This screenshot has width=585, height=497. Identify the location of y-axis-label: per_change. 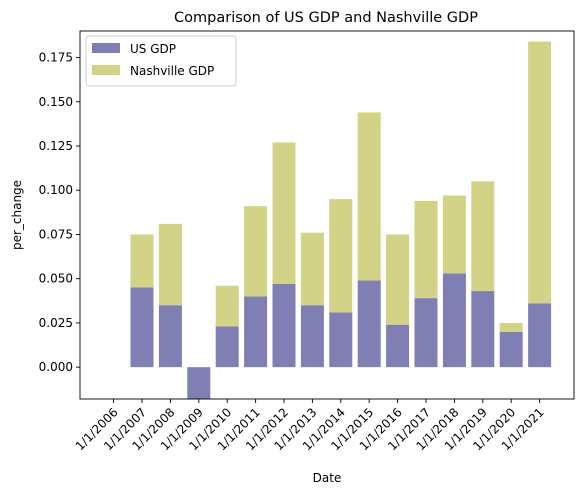
(17, 215).